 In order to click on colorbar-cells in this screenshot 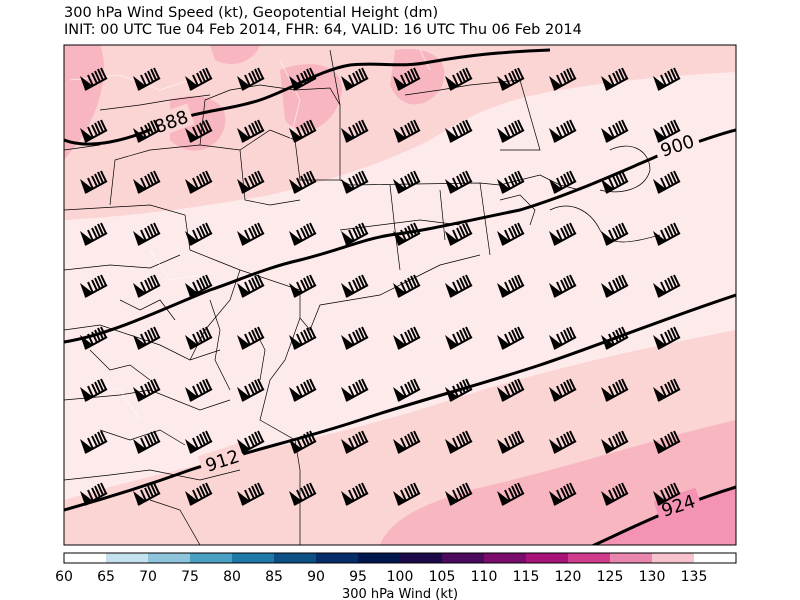, I will do `click(400, 558)`.